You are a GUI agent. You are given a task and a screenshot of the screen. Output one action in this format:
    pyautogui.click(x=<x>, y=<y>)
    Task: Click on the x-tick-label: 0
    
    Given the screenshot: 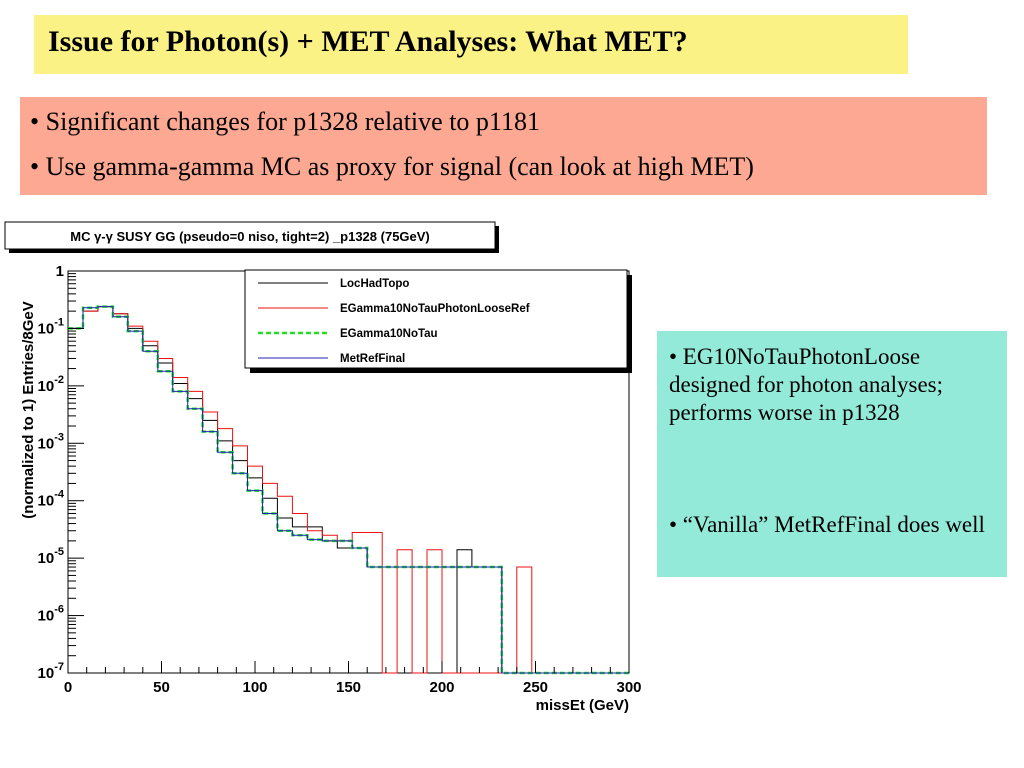 What is the action you would take?
    pyautogui.click(x=68, y=687)
    